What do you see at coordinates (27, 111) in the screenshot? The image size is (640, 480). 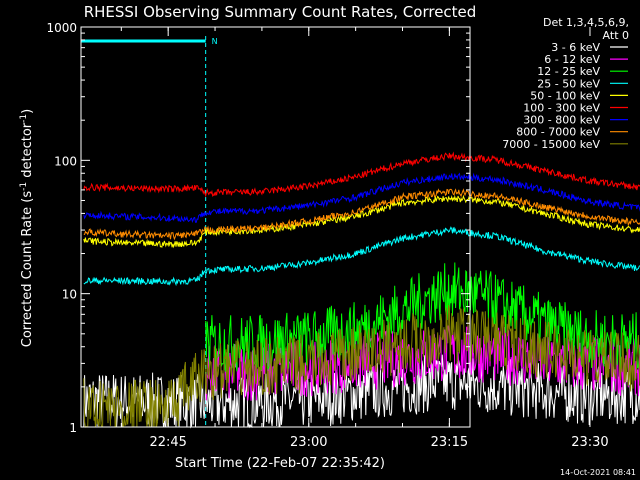 I see `y-axis-label-part-3: )` at bounding box center [27, 111].